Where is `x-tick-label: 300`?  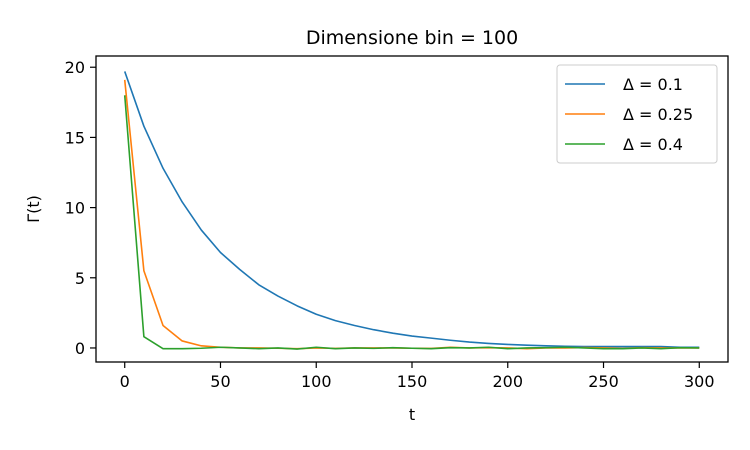
x-tick-label: 300 is located at coordinates (699, 381).